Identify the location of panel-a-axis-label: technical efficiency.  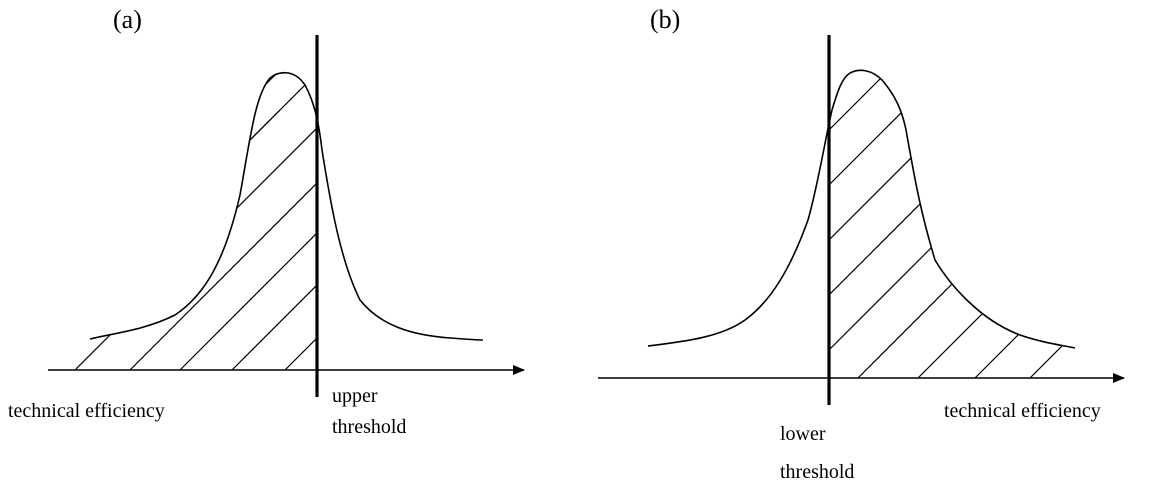
(86, 411).